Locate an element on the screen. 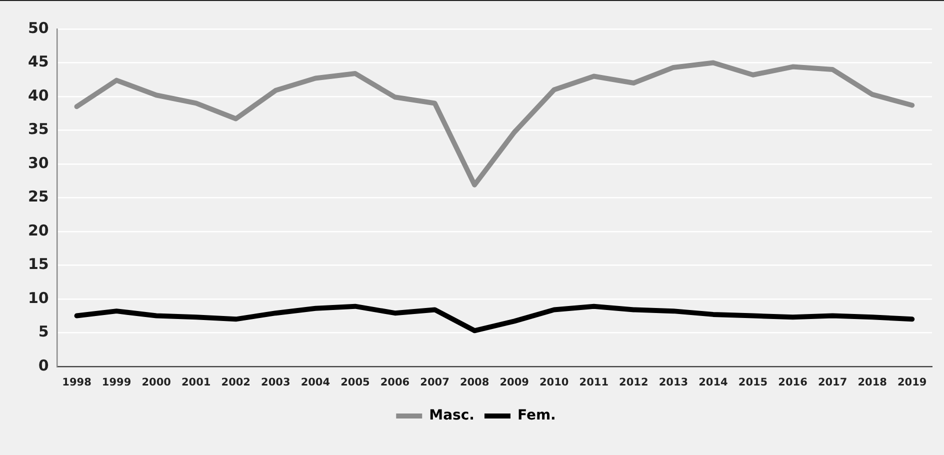  x-tick-label: 2013 is located at coordinates (673, 382).